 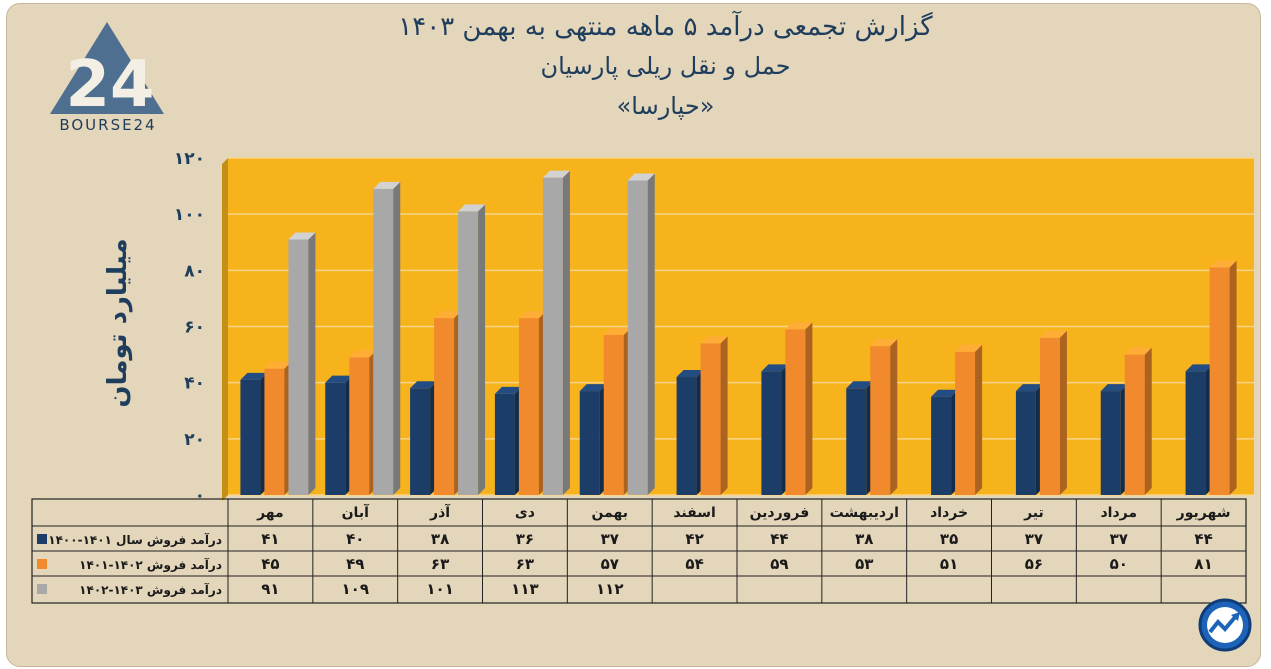 What do you see at coordinates (694, 539) in the screenshot?
I see `data-label: ۴۲` at bounding box center [694, 539].